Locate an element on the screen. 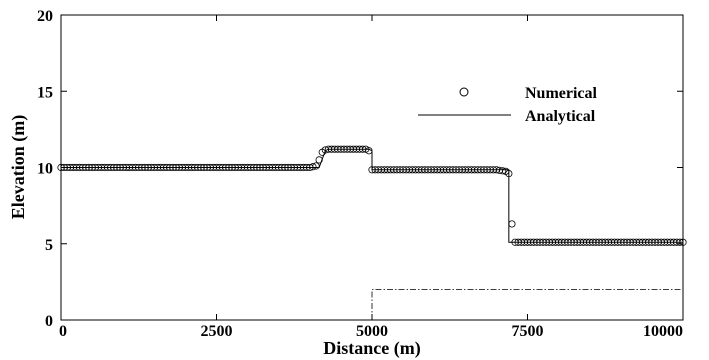 This screenshot has height=360, width=709. y-tick-label: 0 is located at coordinates (49, 321).